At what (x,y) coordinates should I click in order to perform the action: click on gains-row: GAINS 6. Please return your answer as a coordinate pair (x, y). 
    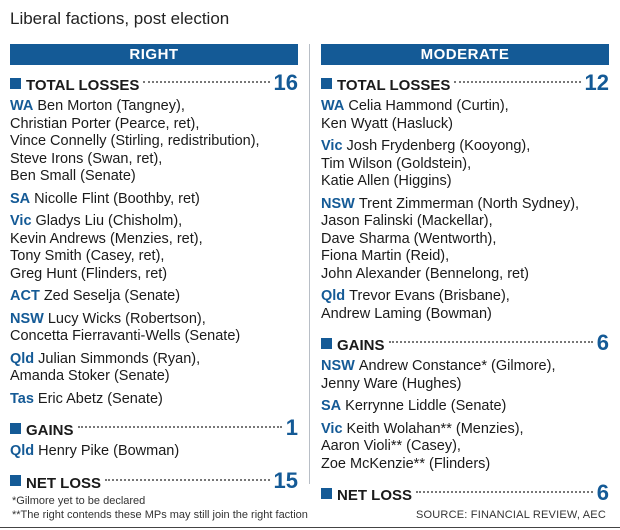
    Looking at the image, I should click on (465, 343).